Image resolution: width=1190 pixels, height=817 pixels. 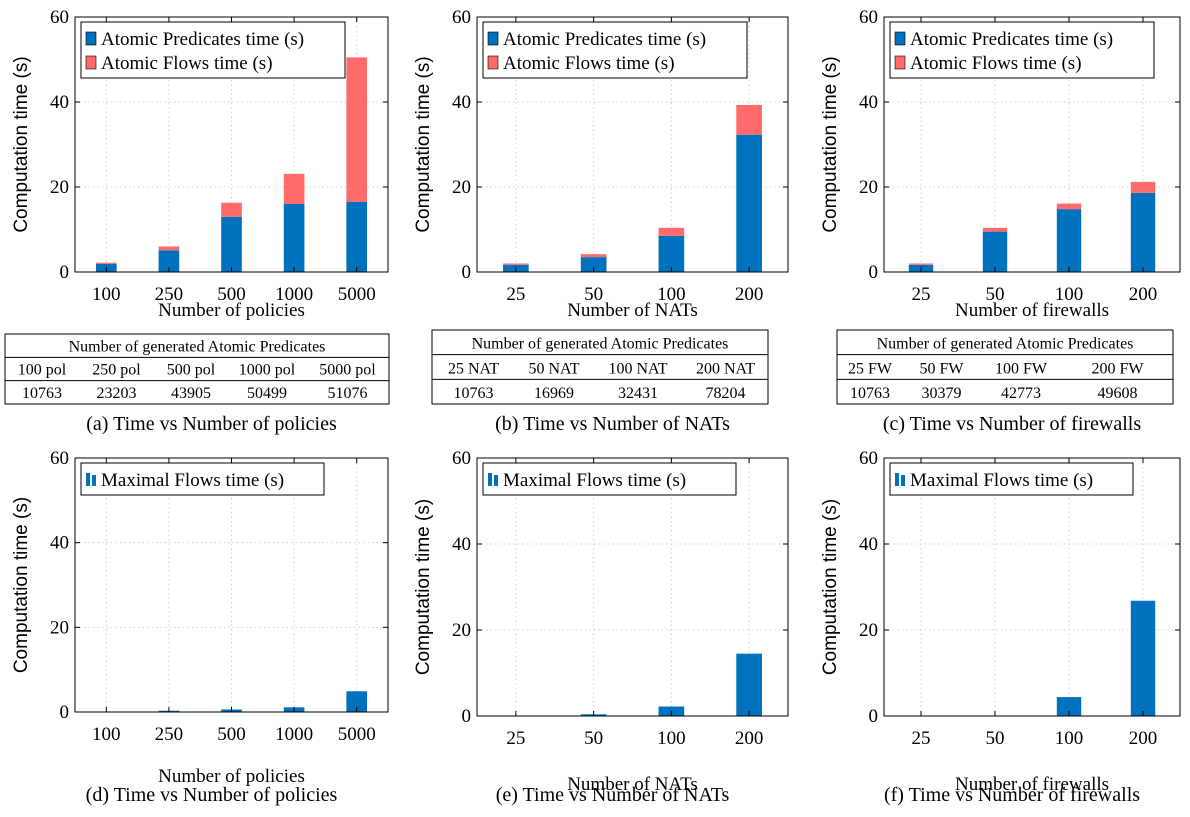 I want to click on caption-b: (b) Time vs Number of NATs, so click(x=612, y=424).